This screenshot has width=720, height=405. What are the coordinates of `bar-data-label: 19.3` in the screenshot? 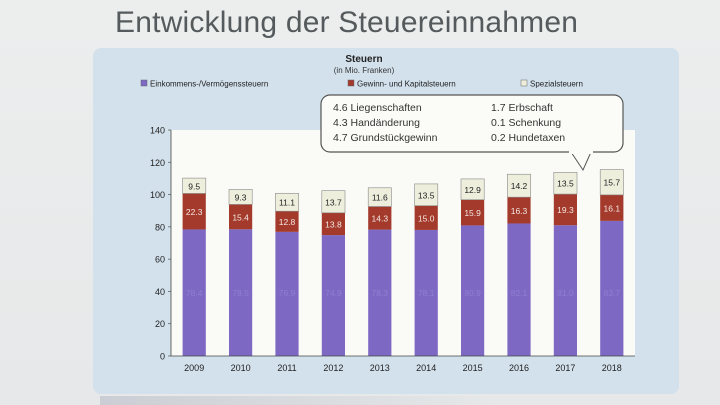 It's located at (565, 210).